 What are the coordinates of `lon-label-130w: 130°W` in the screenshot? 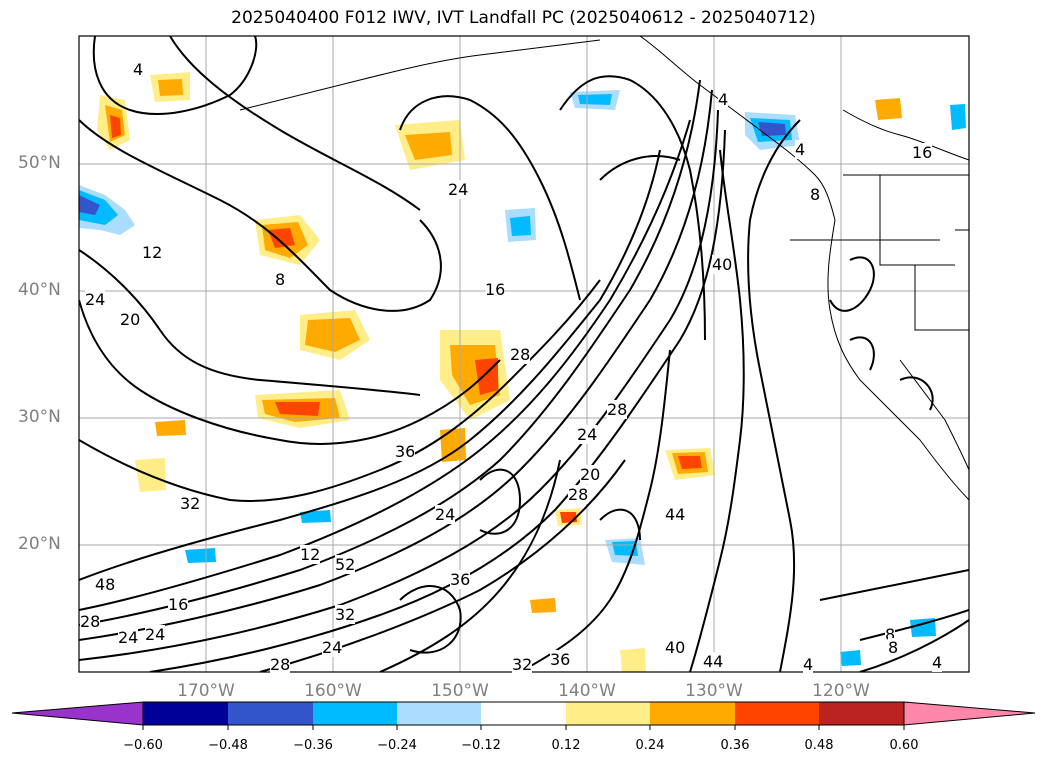 It's located at (714, 691).